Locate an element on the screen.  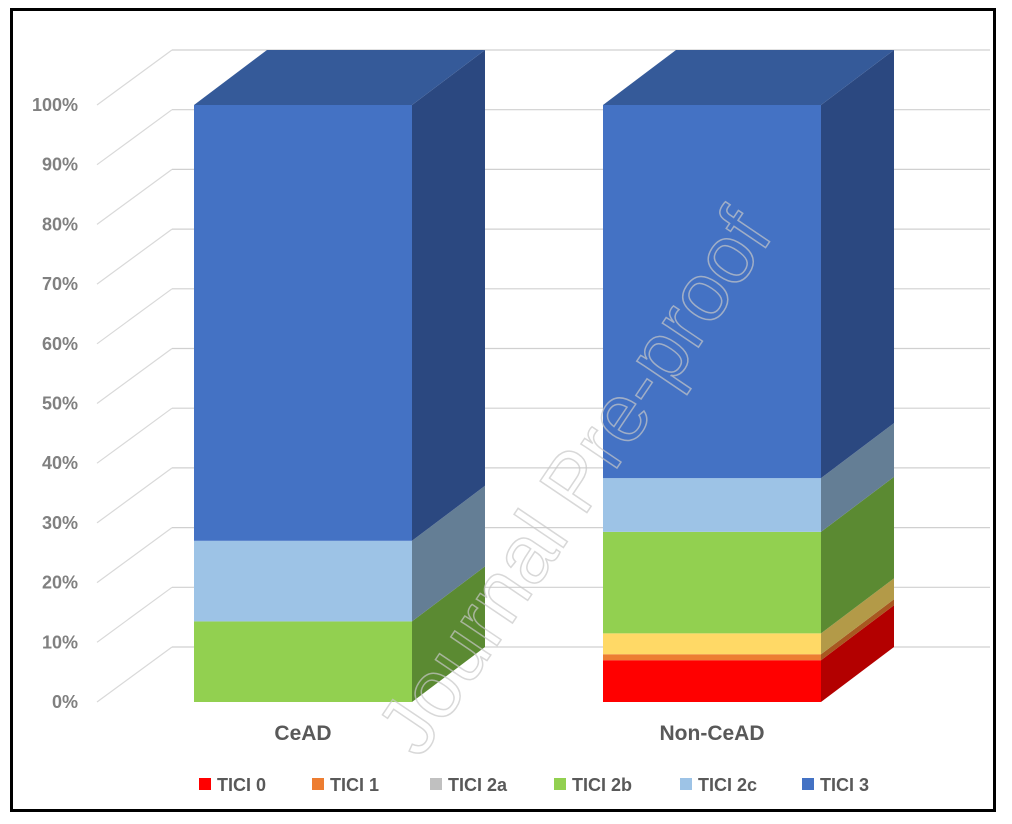
y-tick-label: 10% is located at coordinates (60, 642).